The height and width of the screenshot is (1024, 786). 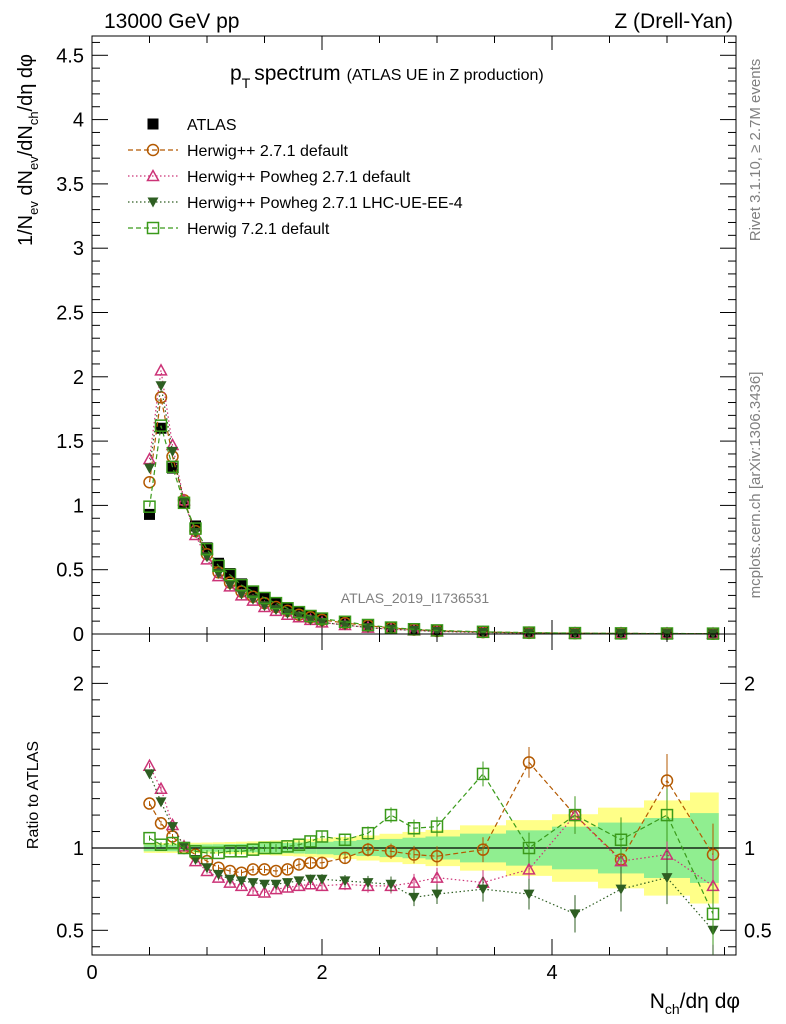 I want to click on mcplots-label: mcplots.cern.ch [arXiv:1306.3436], so click(x=755, y=485).